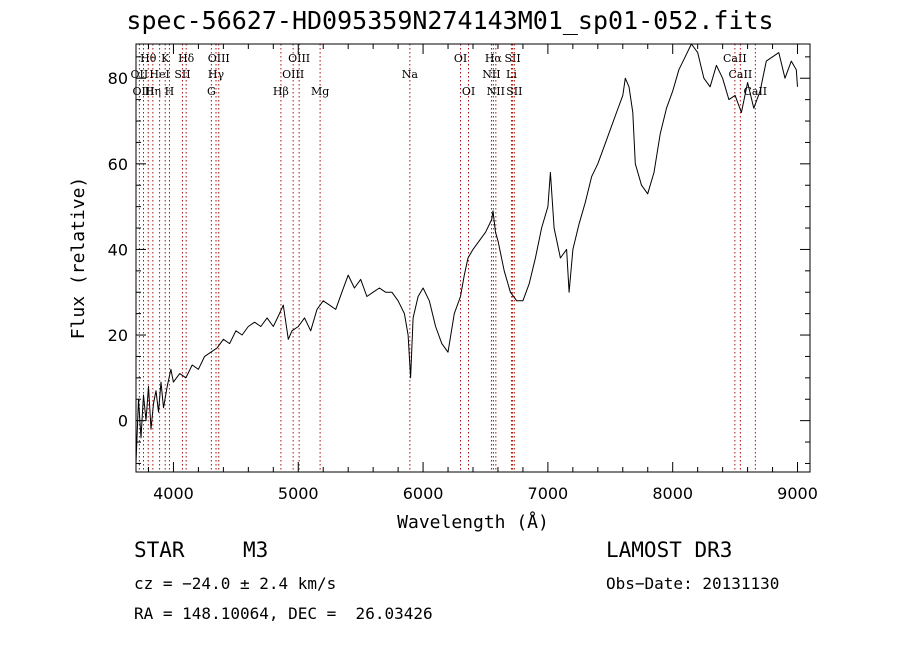  I want to click on x-tick-label: 5000, so click(298, 493).